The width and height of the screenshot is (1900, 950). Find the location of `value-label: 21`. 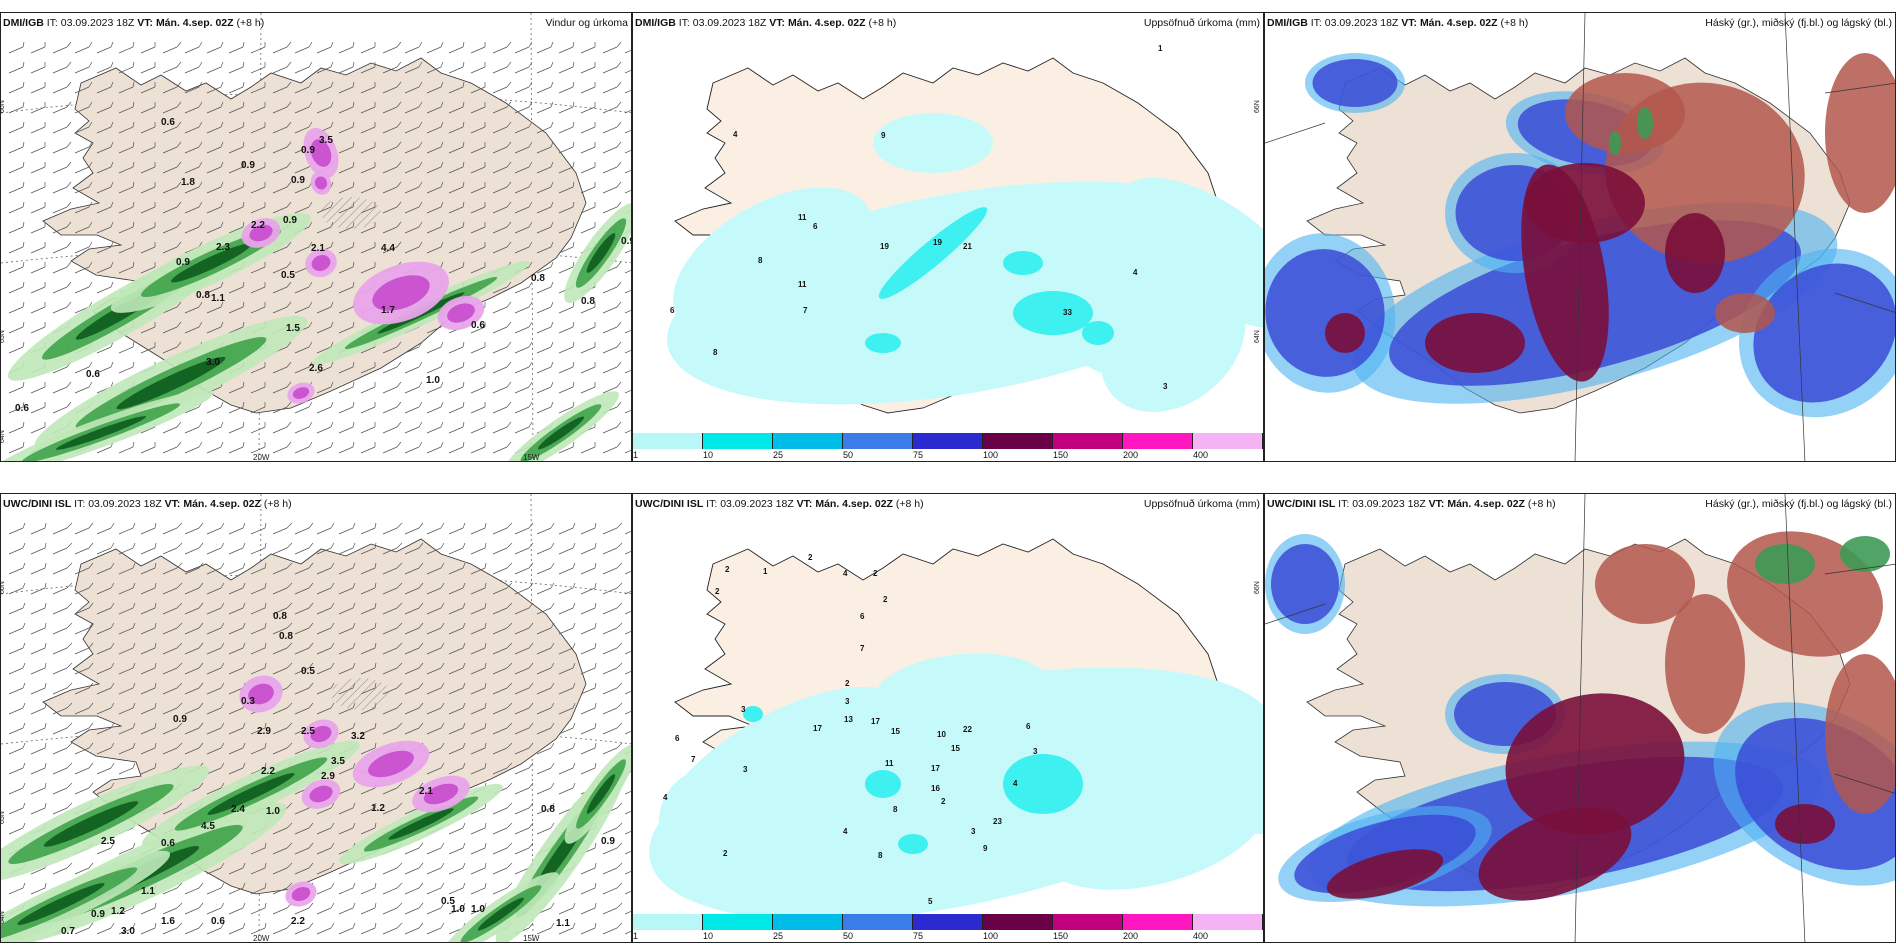

value-label: 21 is located at coordinates (967, 246).